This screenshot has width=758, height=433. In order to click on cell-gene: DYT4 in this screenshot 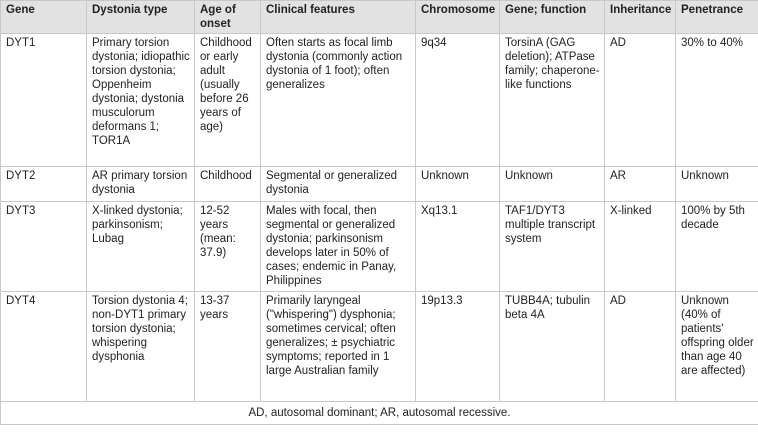, I will do `click(43, 346)`.